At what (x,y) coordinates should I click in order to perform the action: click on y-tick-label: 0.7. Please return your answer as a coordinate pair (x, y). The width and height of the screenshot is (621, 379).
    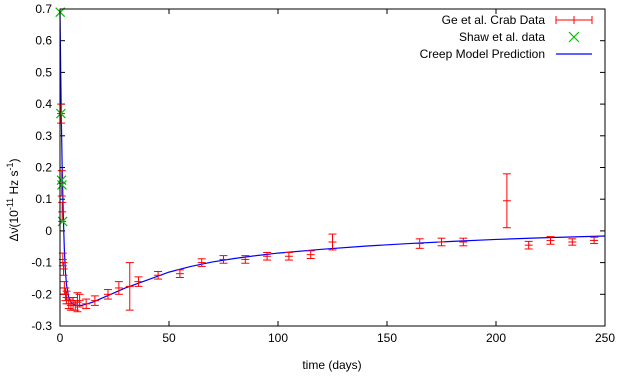
    Looking at the image, I should click on (43, 9).